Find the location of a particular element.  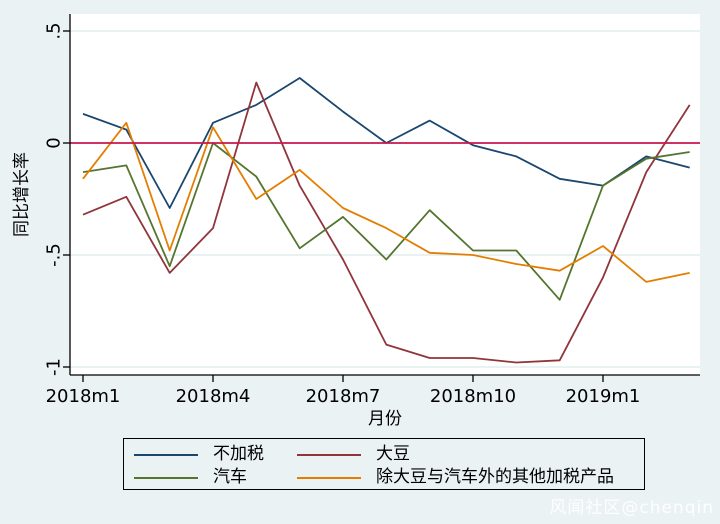

legend-item-no-tax: 不加税 is located at coordinates (215, 454).